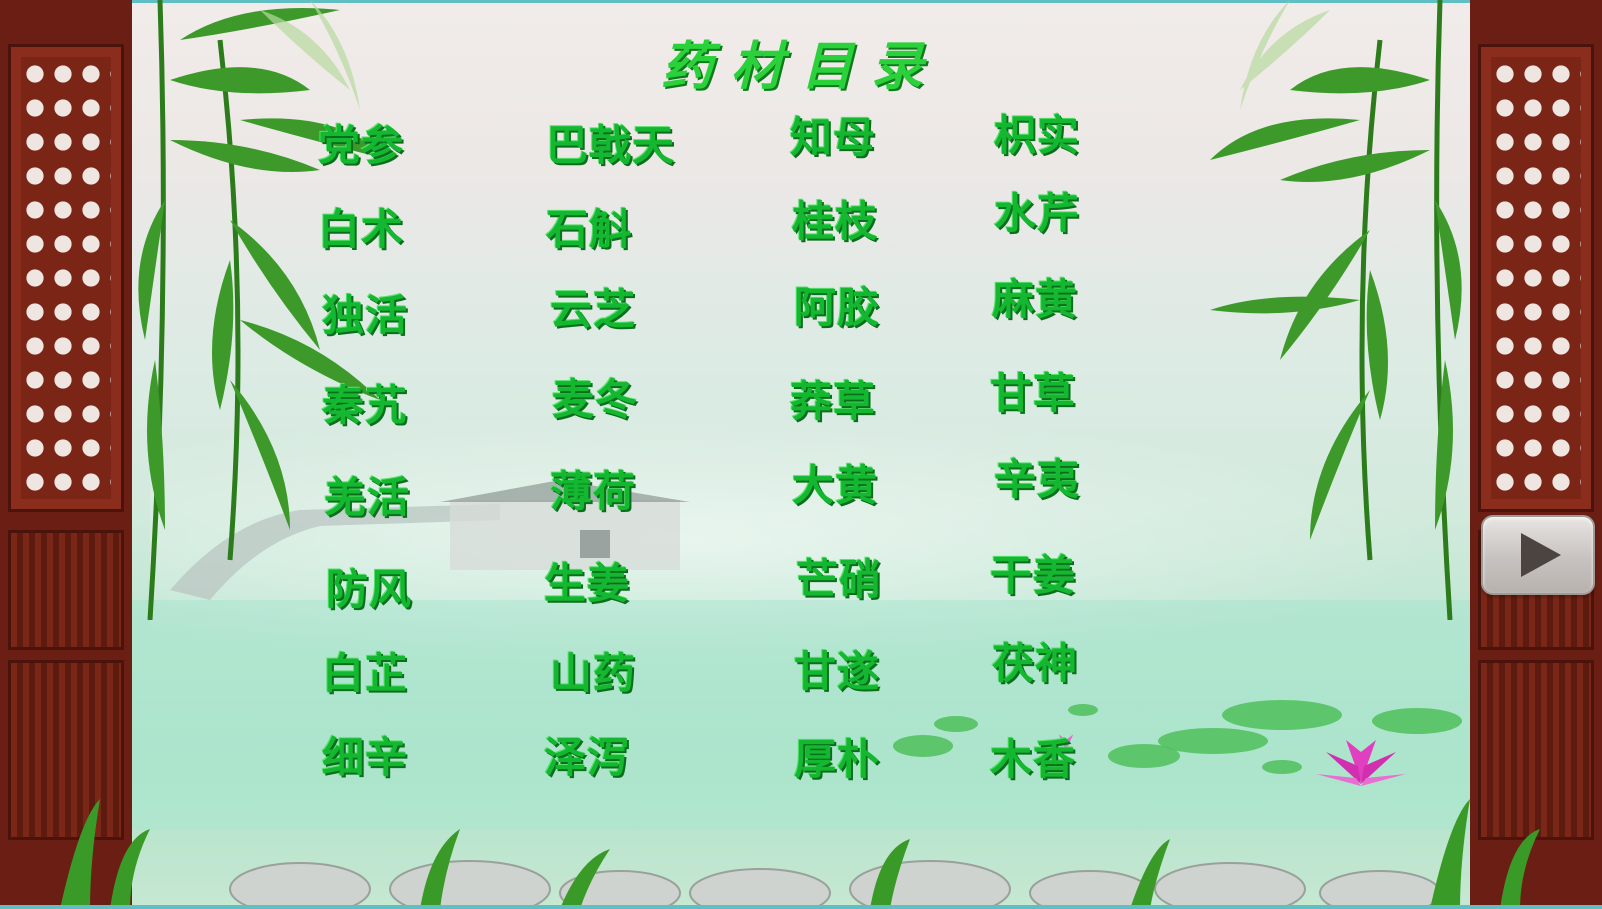 Image resolution: width=1602 pixels, height=909 pixels. What do you see at coordinates (595, 399) in the screenshot?
I see `herb-label: 麦冬` at bounding box center [595, 399].